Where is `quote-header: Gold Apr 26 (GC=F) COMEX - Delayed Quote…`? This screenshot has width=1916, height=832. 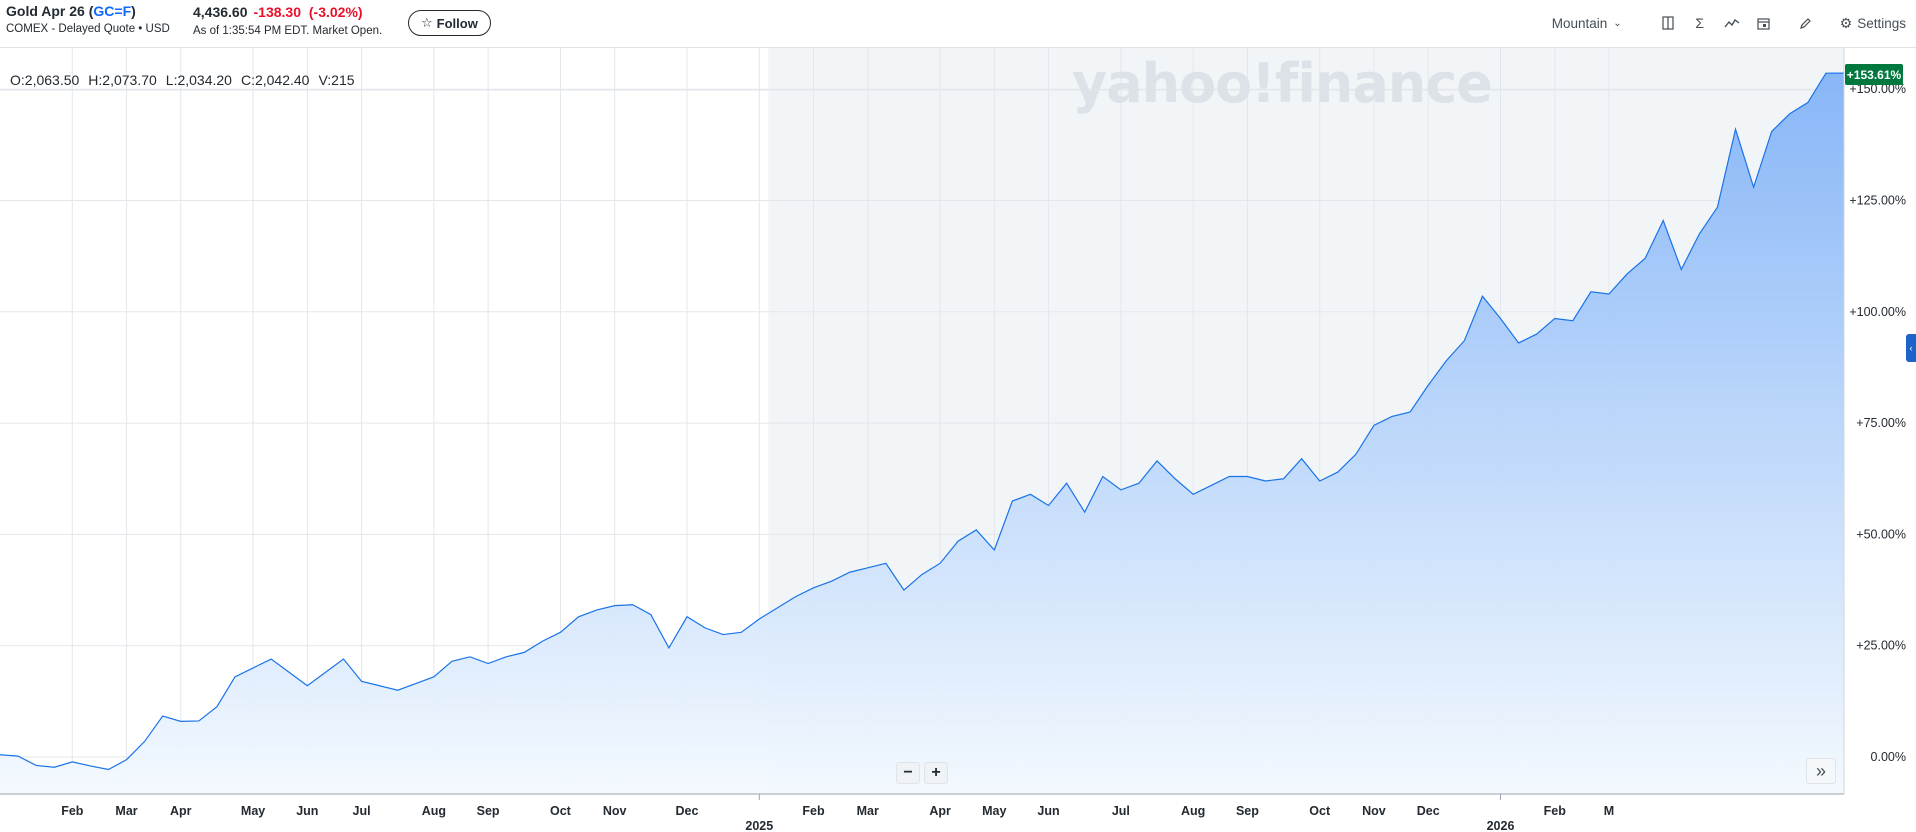 quote-header: Gold Apr 26 (GC=F) COMEX - Delayed Quote… is located at coordinates (958, 24).